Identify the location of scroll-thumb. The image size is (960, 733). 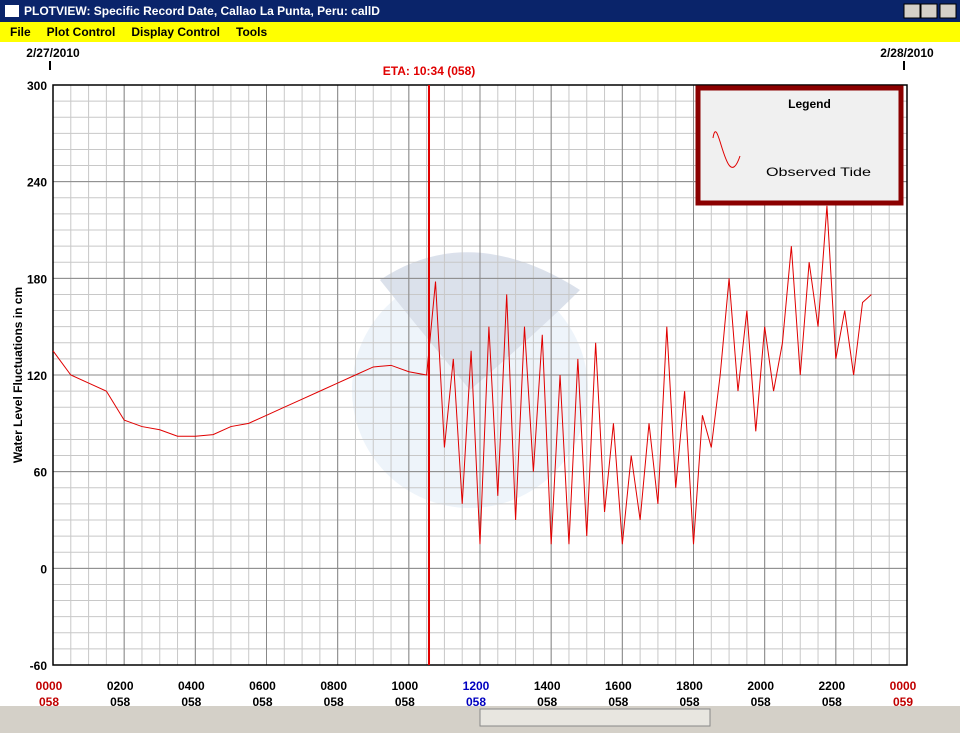
(595, 717).